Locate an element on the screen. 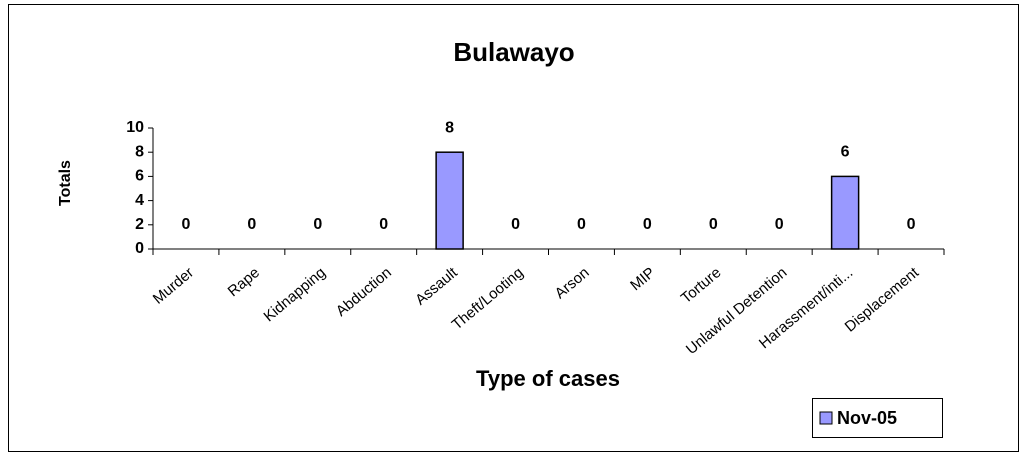  x-axis-title: Type of cases is located at coordinates (548, 378).